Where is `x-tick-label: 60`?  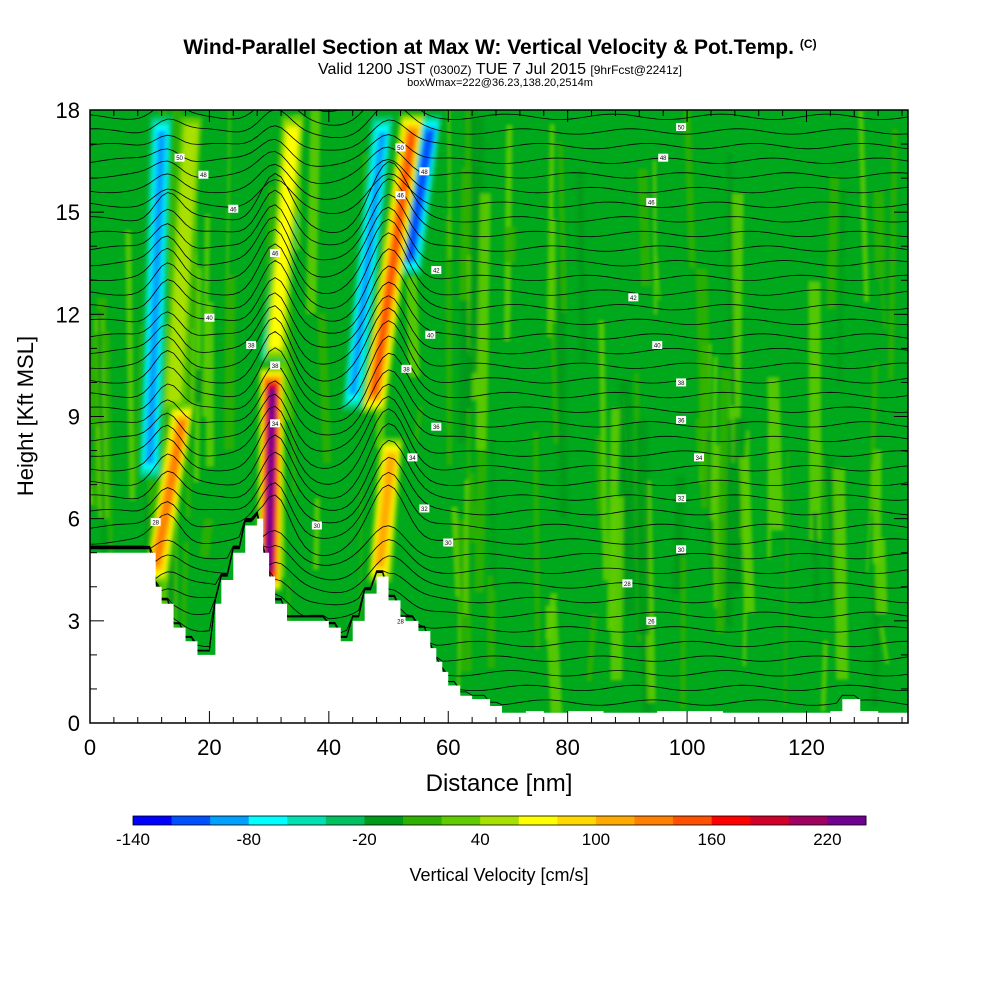 x-tick-label: 60 is located at coordinates (448, 747).